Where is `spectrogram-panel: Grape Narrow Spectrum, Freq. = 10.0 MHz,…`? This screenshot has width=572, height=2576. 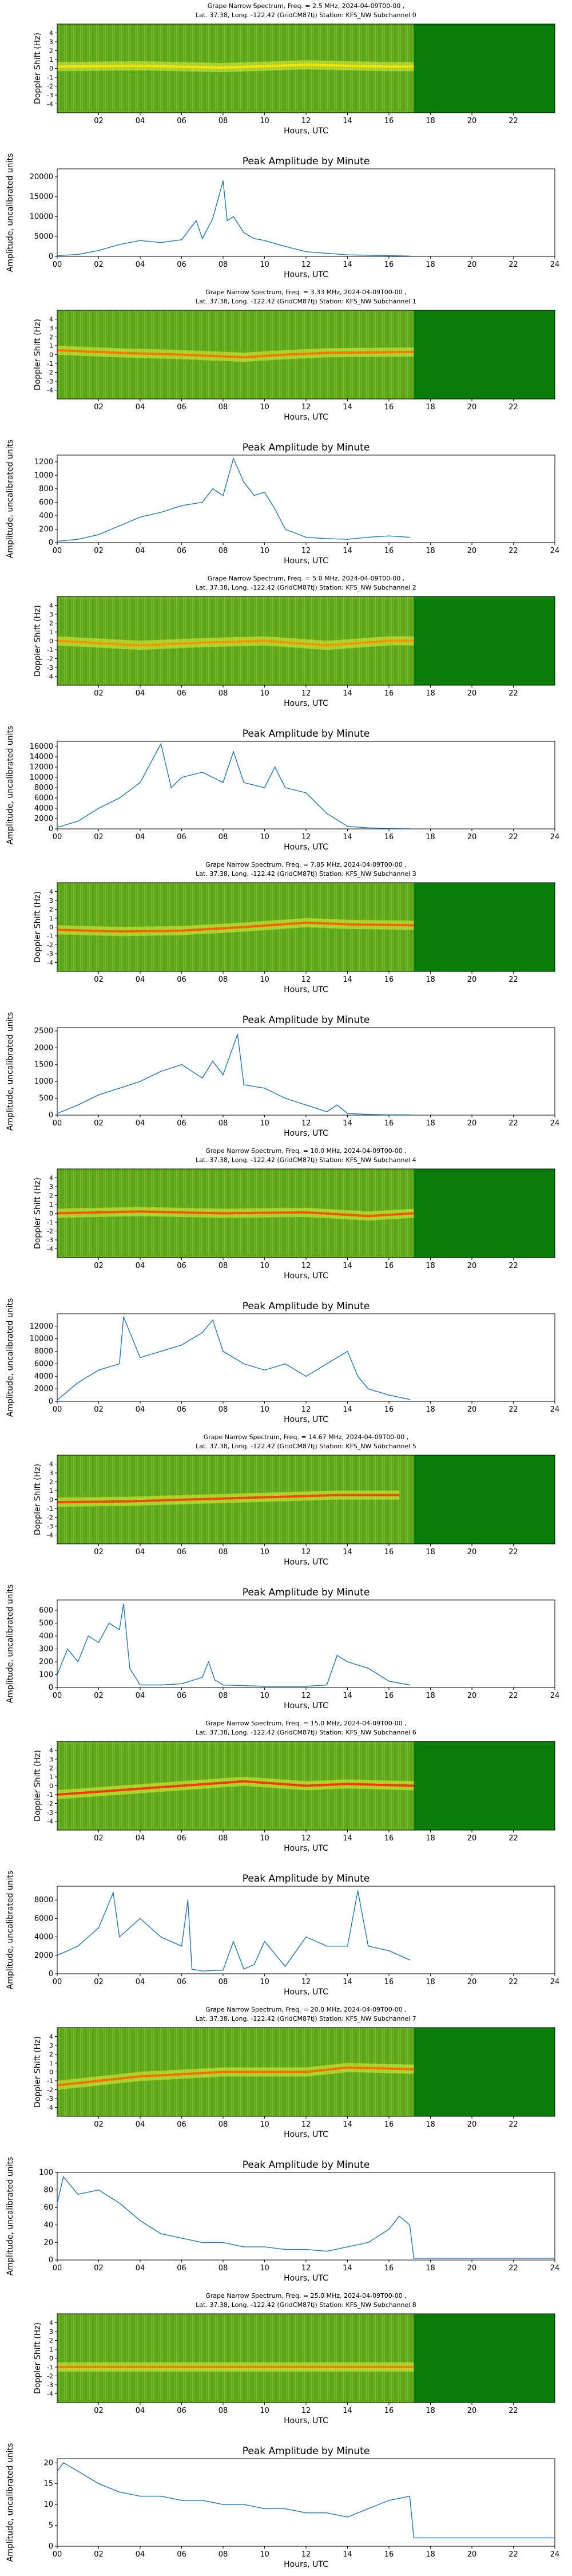
spectrogram-panel: Grape Narrow Spectrum, Freq. = 10.0 MHz,… is located at coordinates (294, 1214).